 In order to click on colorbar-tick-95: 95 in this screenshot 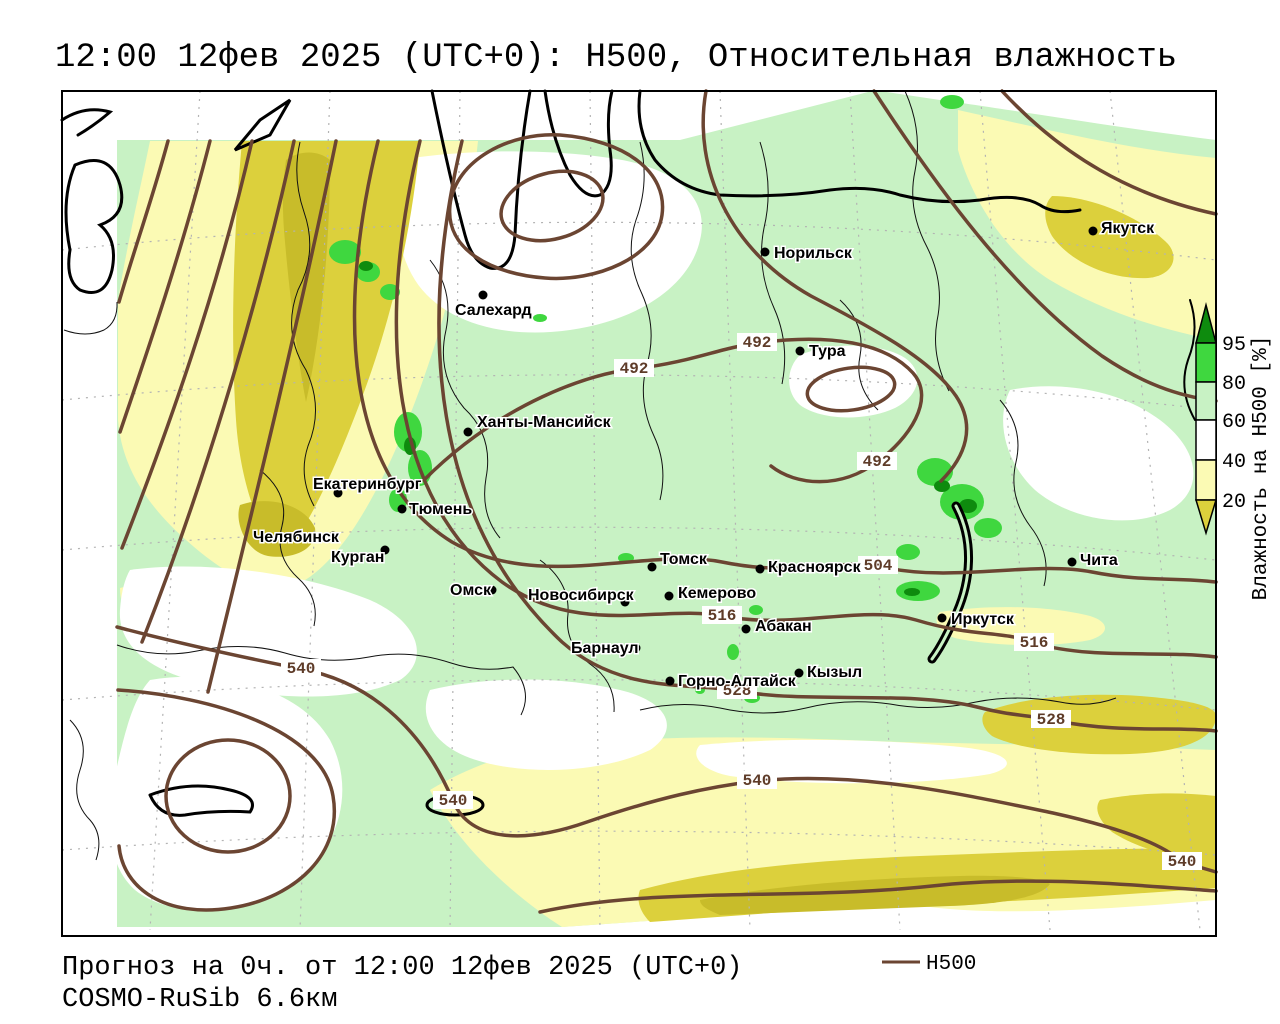, I will do `click(1234, 345)`.